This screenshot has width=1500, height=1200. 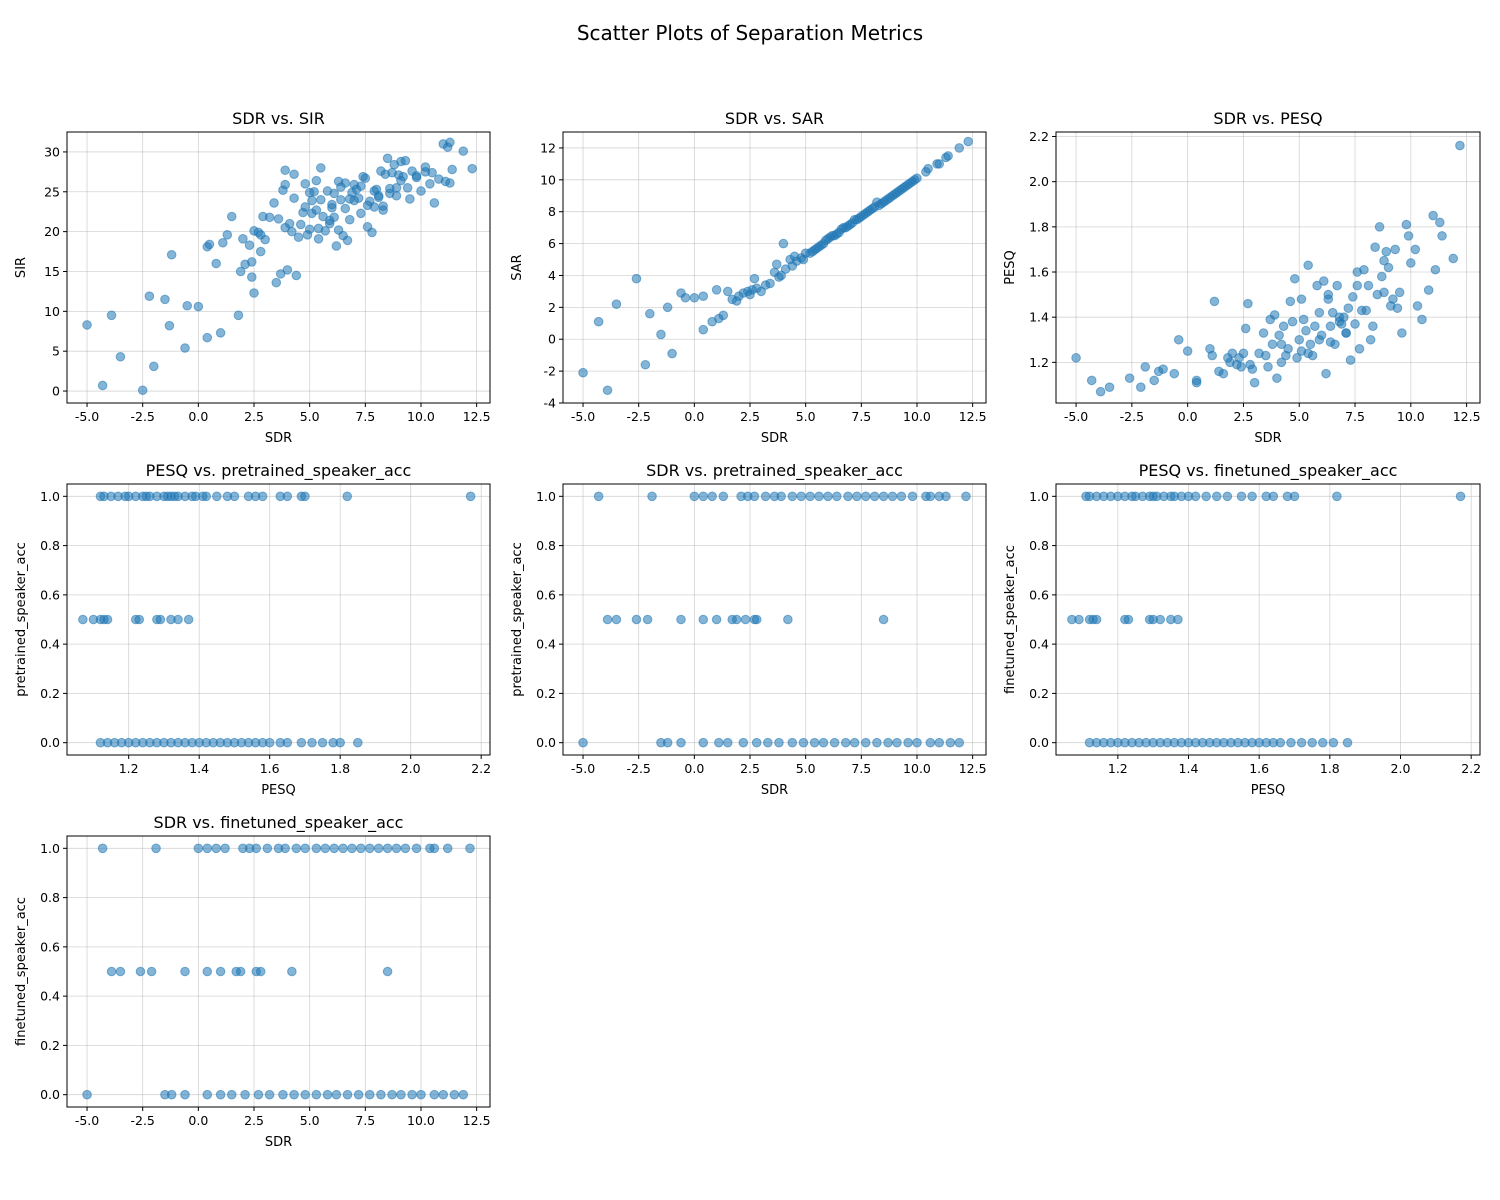 What do you see at coordinates (50, 545) in the screenshot?
I see `y-tick-label: 0.8` at bounding box center [50, 545].